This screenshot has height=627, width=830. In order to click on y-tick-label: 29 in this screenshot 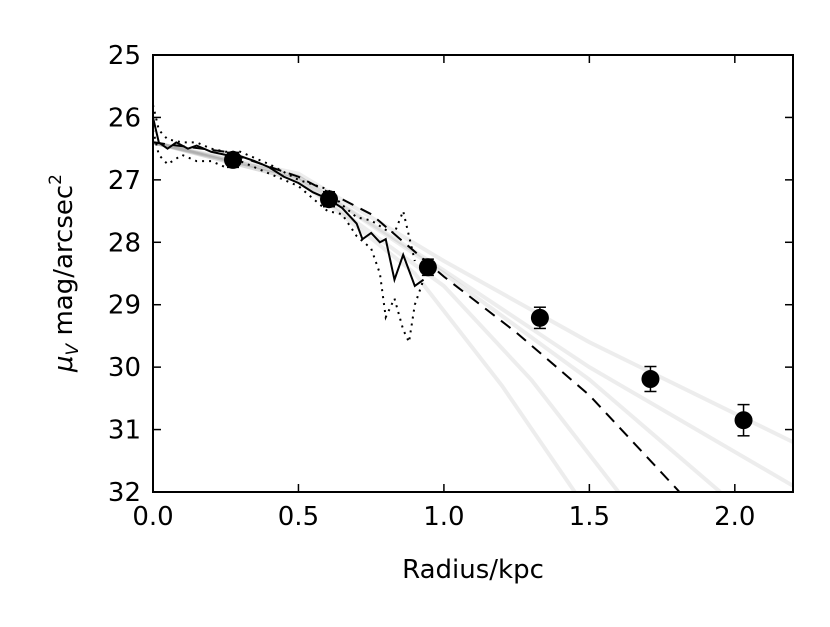, I will do `click(124, 306)`.